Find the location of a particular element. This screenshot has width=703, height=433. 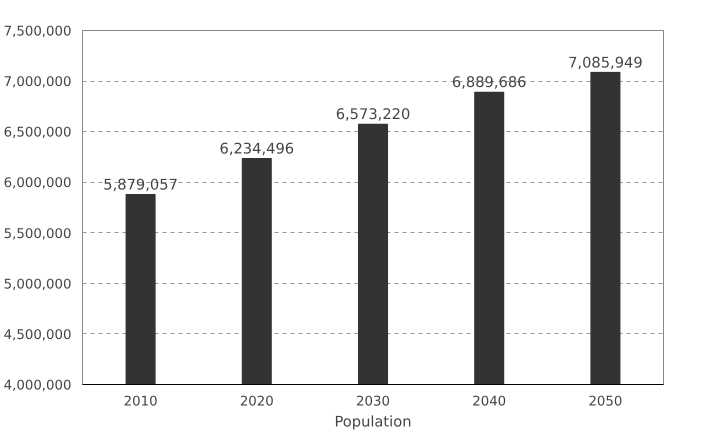

y-tick-label: 6,500,000 is located at coordinates (38, 133).